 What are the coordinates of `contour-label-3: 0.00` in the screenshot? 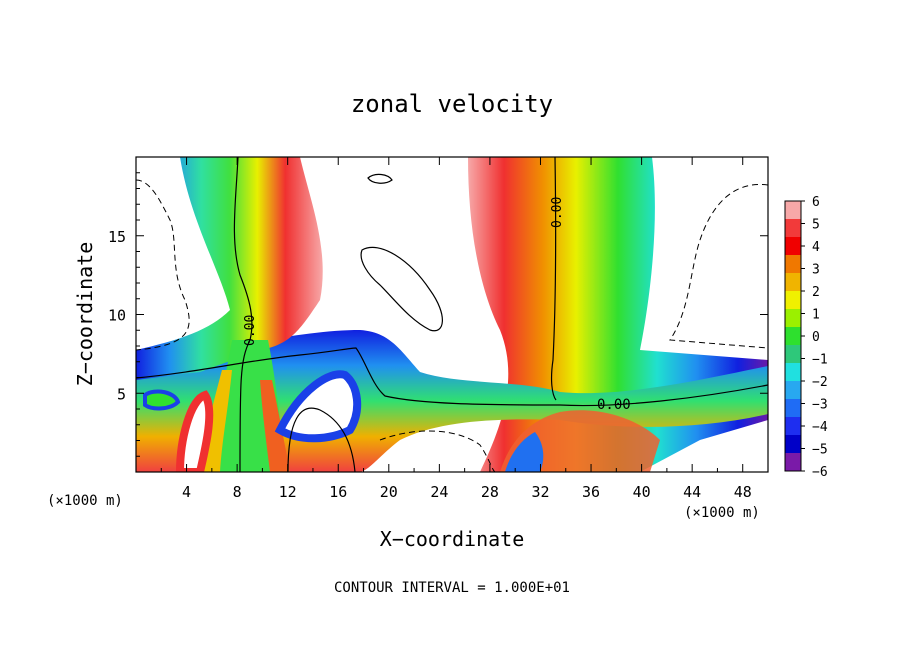 It's located at (614, 405).